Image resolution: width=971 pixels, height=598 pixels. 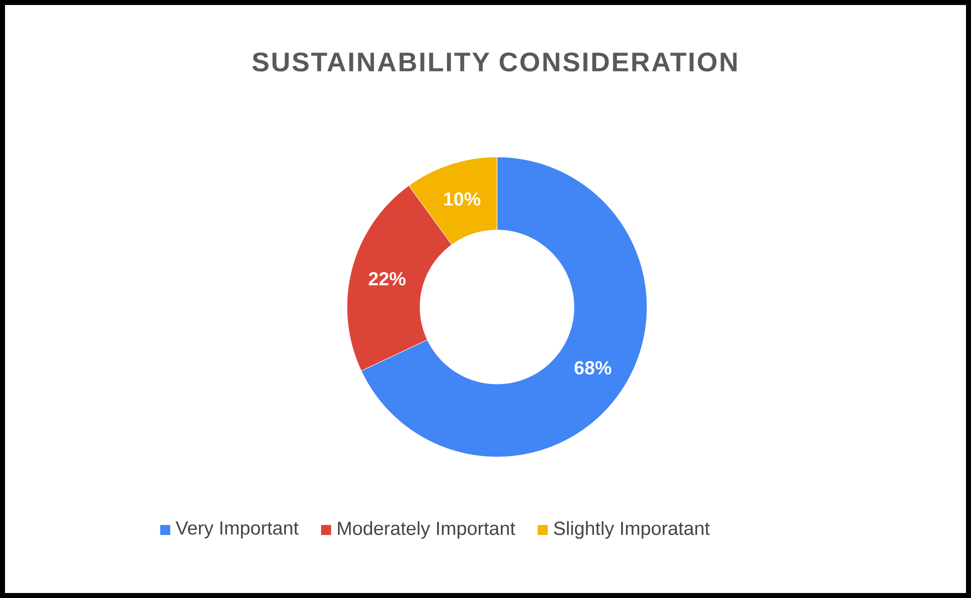 I want to click on legend-label: Moderately Important, so click(x=427, y=530).